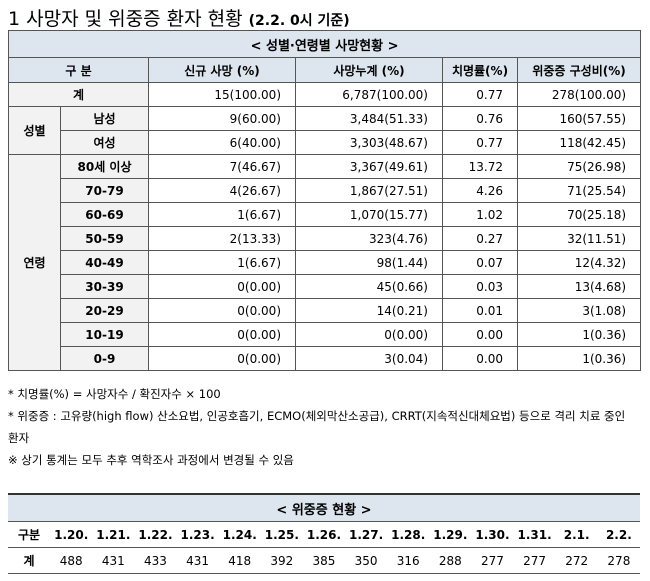 This screenshot has height=581, width=650. Describe the element at coordinates (29, 534) in the screenshot. I see `row-label: 구분` at that location.